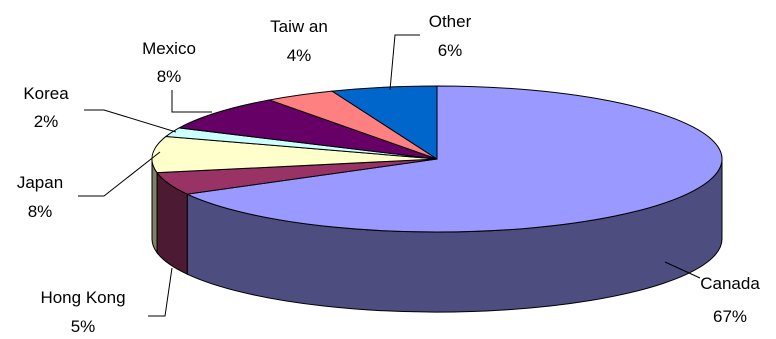  Describe the element at coordinates (299, 26) in the screenshot. I see `label-taiwan-name: Taiw an` at that location.